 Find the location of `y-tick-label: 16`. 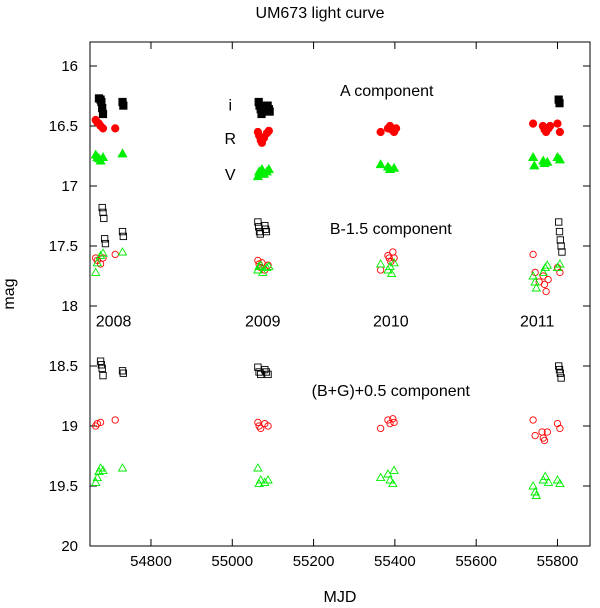

y-tick-label: 16 is located at coordinates (69, 66).